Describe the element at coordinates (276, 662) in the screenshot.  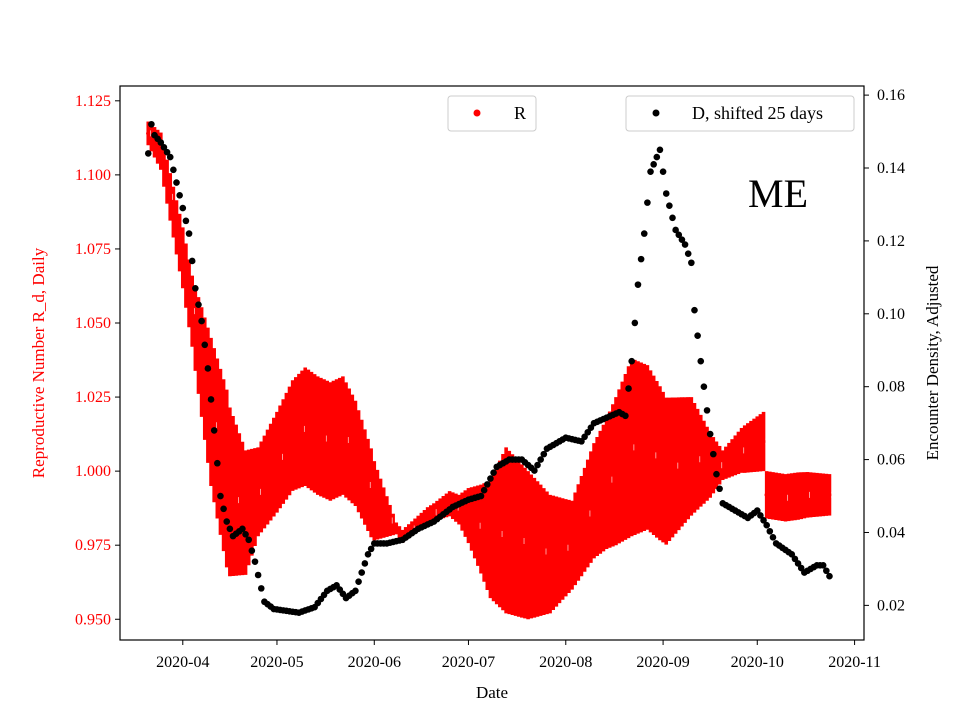
I see `x-tick-label: 2020-05` at that location.